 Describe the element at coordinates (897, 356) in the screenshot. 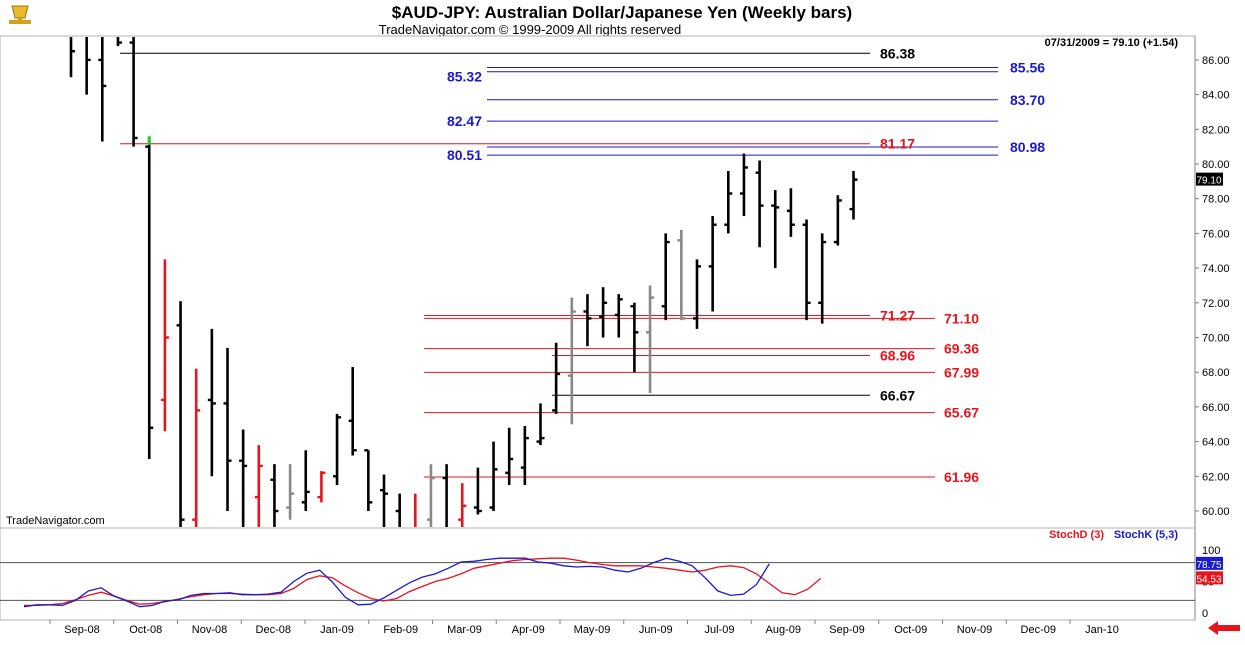

I see `level-label-red: 68.96` at that location.